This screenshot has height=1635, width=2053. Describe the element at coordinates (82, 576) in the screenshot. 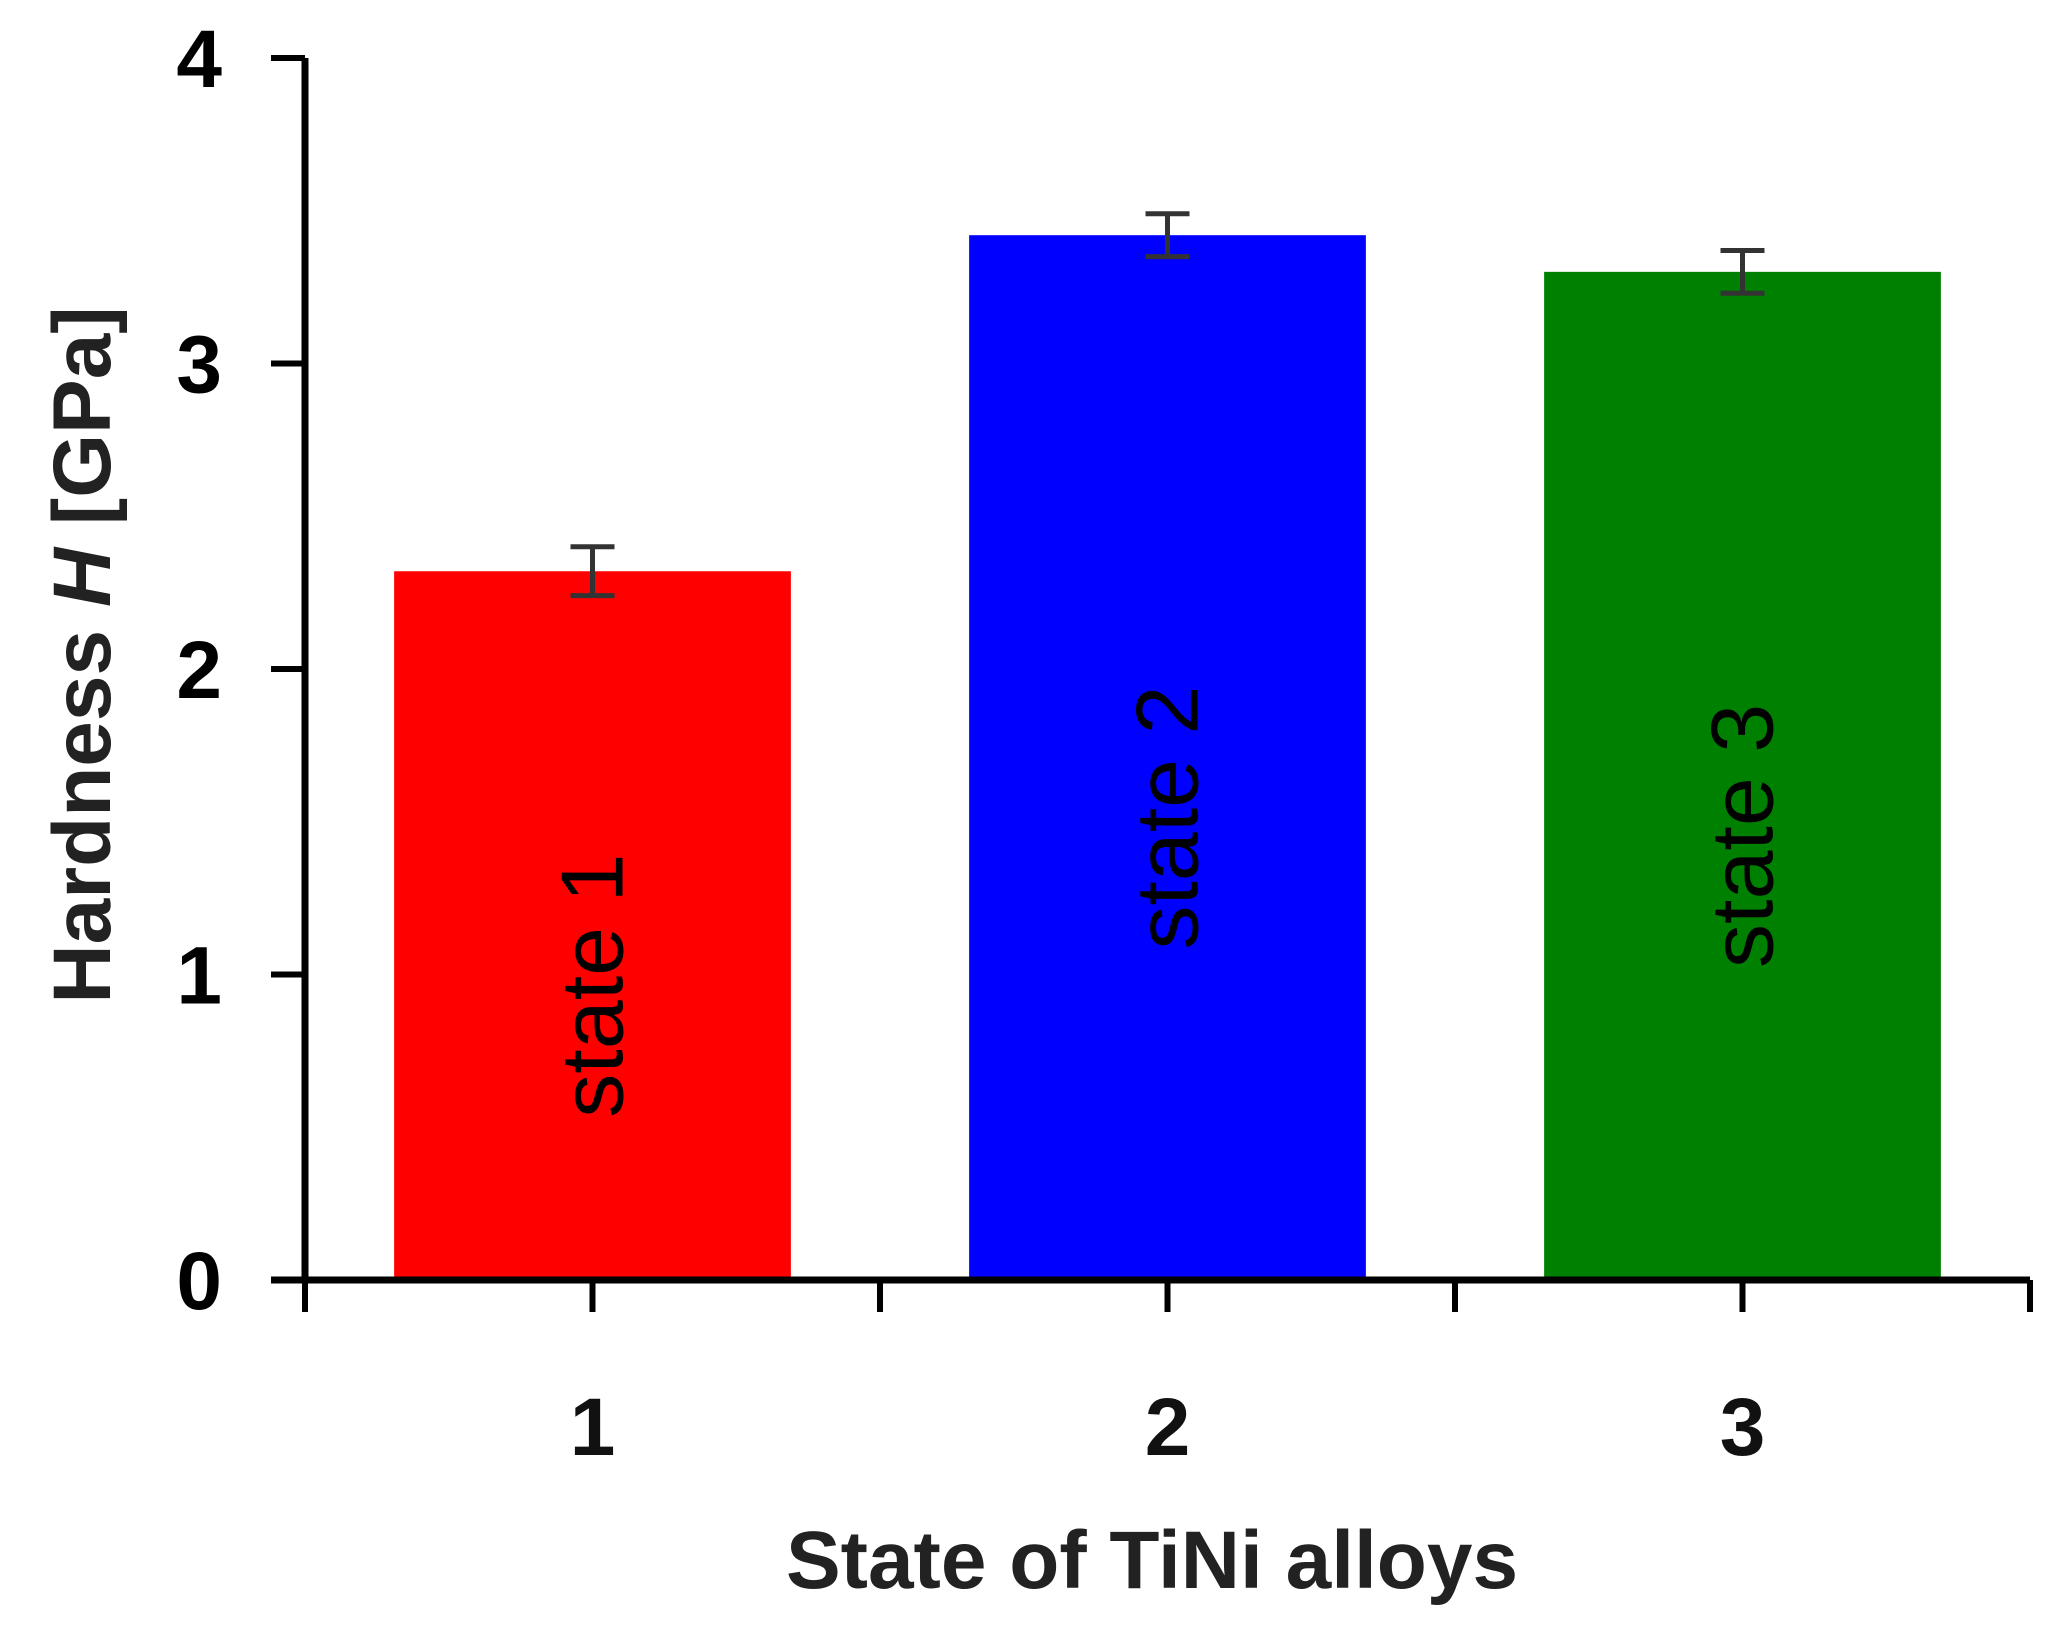

I see `y-axis-title-symbol: H` at that location.